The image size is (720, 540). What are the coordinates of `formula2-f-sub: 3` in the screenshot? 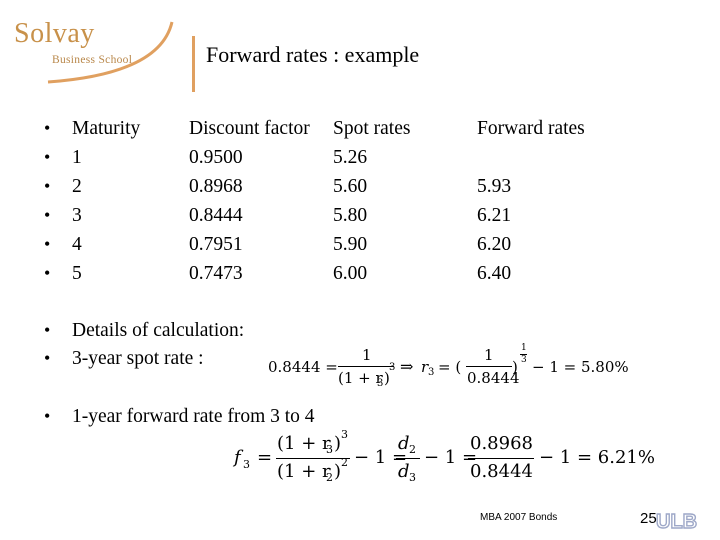 It's located at (246, 464).